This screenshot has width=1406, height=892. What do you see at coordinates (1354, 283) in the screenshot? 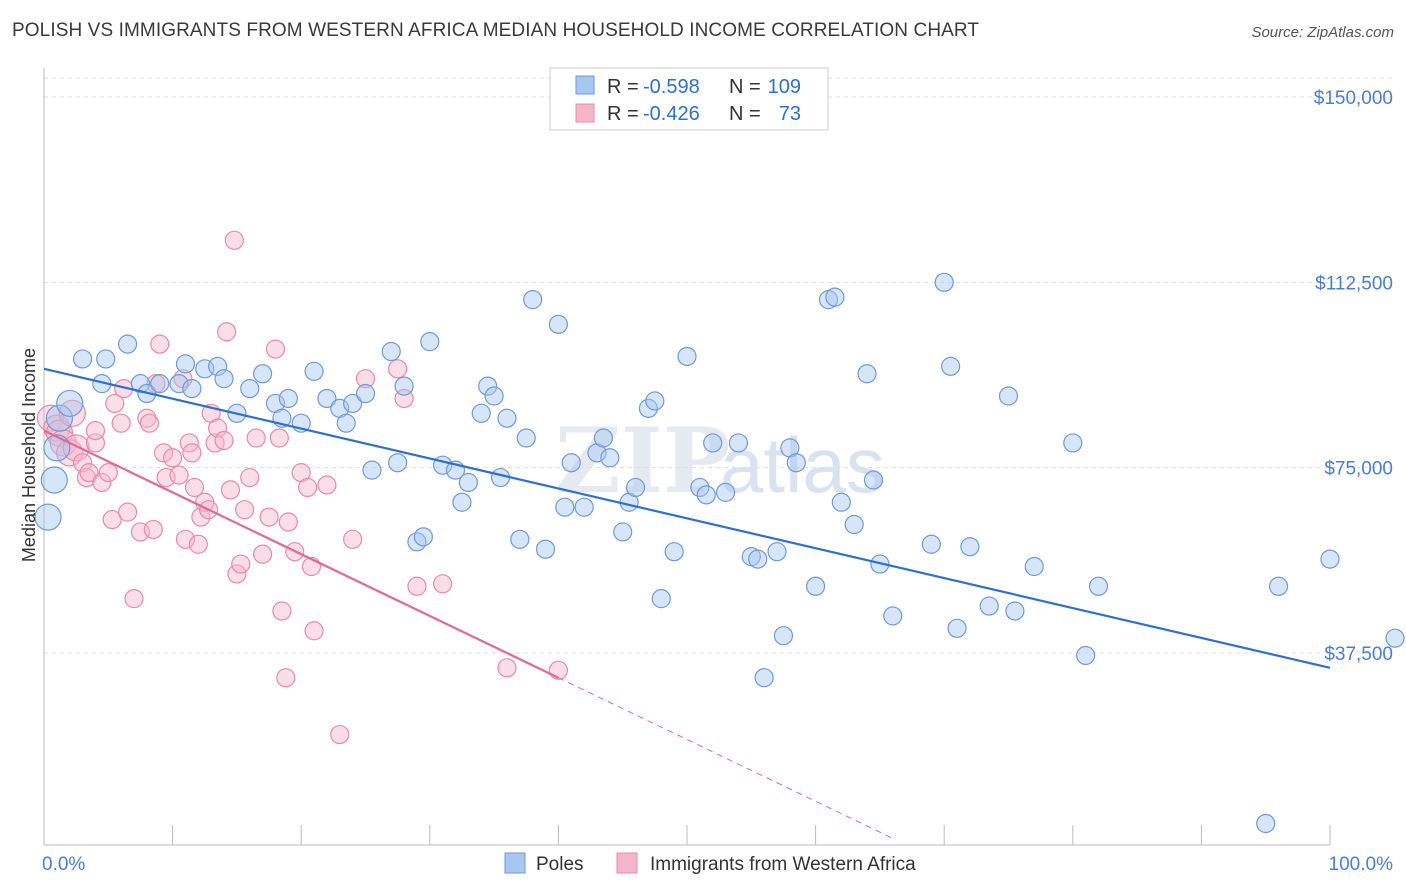
I see `y-tick-label-2: $112,500` at bounding box center [1354, 283].